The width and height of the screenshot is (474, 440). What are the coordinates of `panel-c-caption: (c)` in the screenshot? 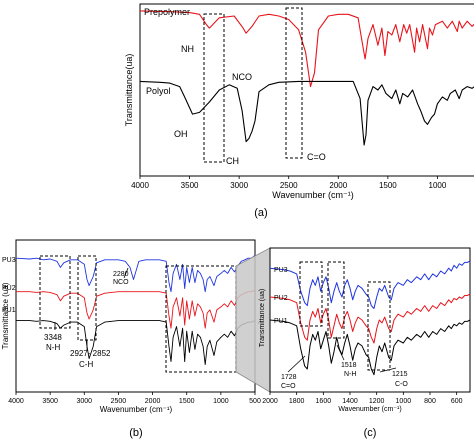 It's located at (370, 433).